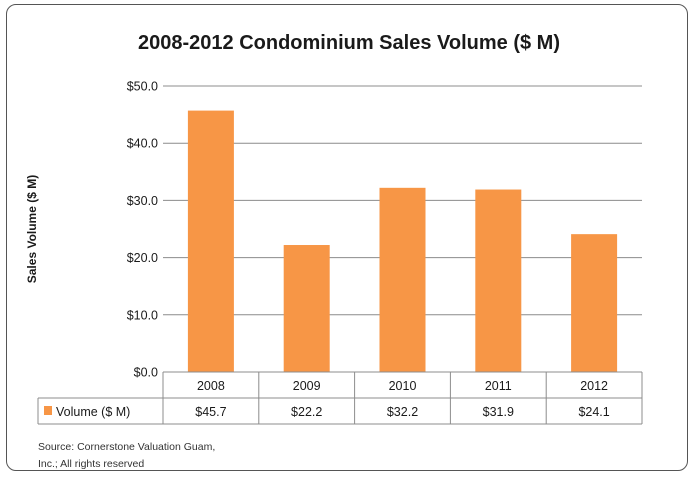  What do you see at coordinates (498, 386) in the screenshot?
I see `x-tick-label: 2011` at bounding box center [498, 386].